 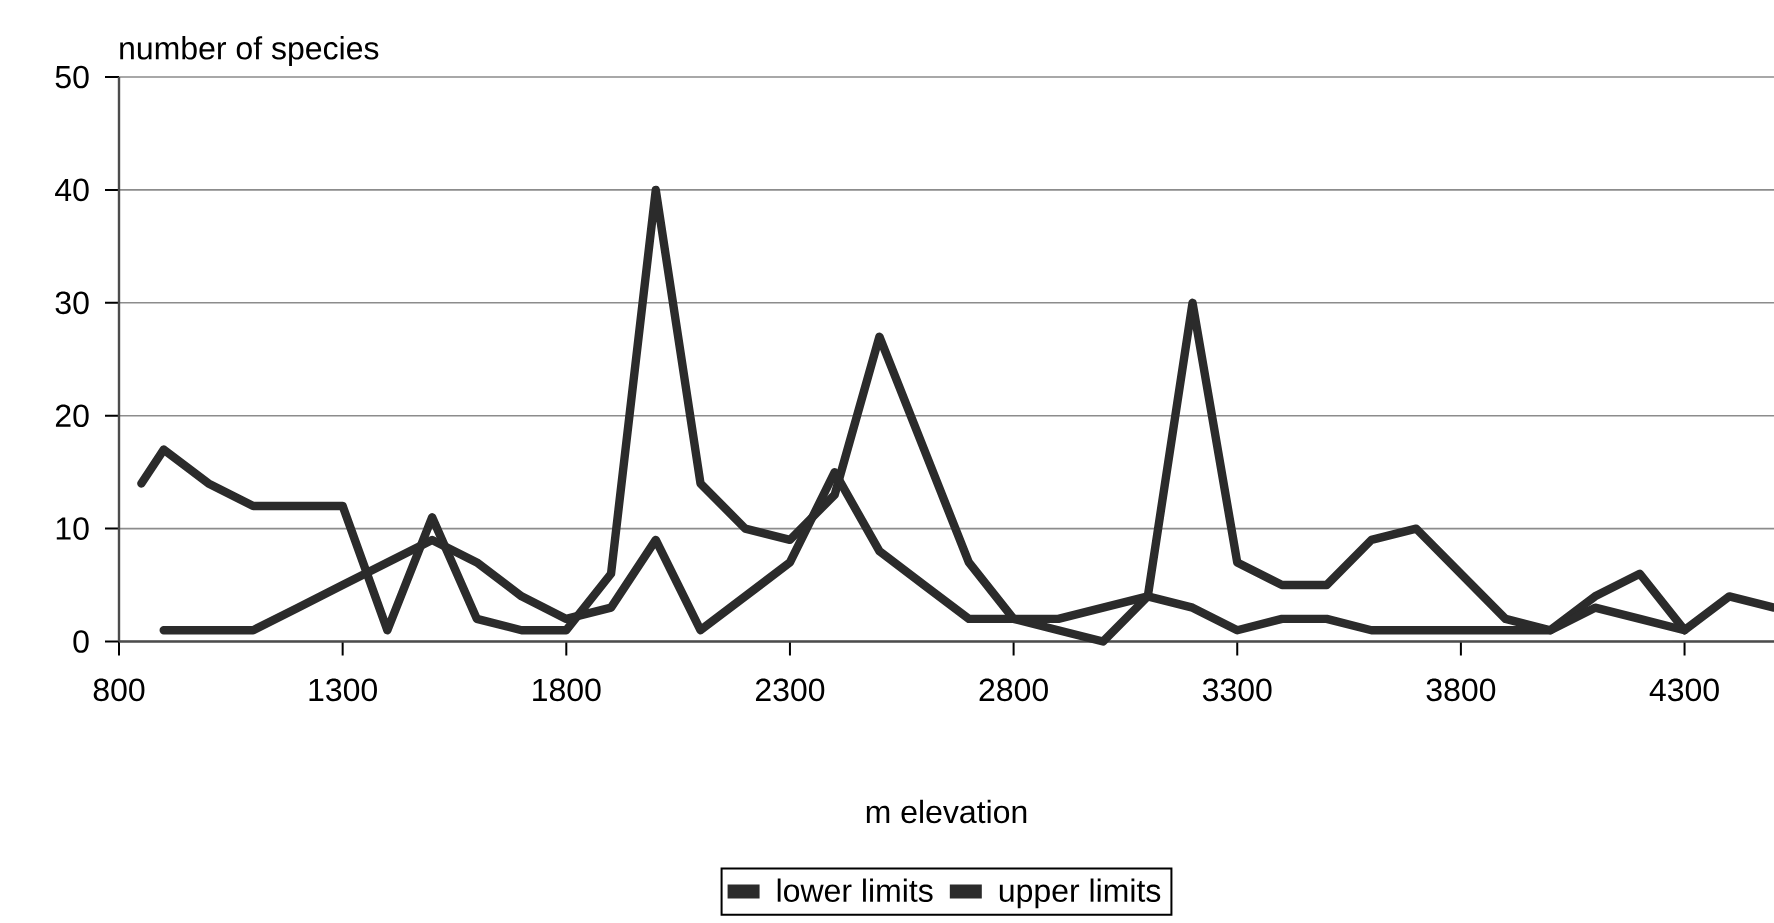 What do you see at coordinates (249, 51) in the screenshot?
I see `y-axis-title: number of species` at bounding box center [249, 51].